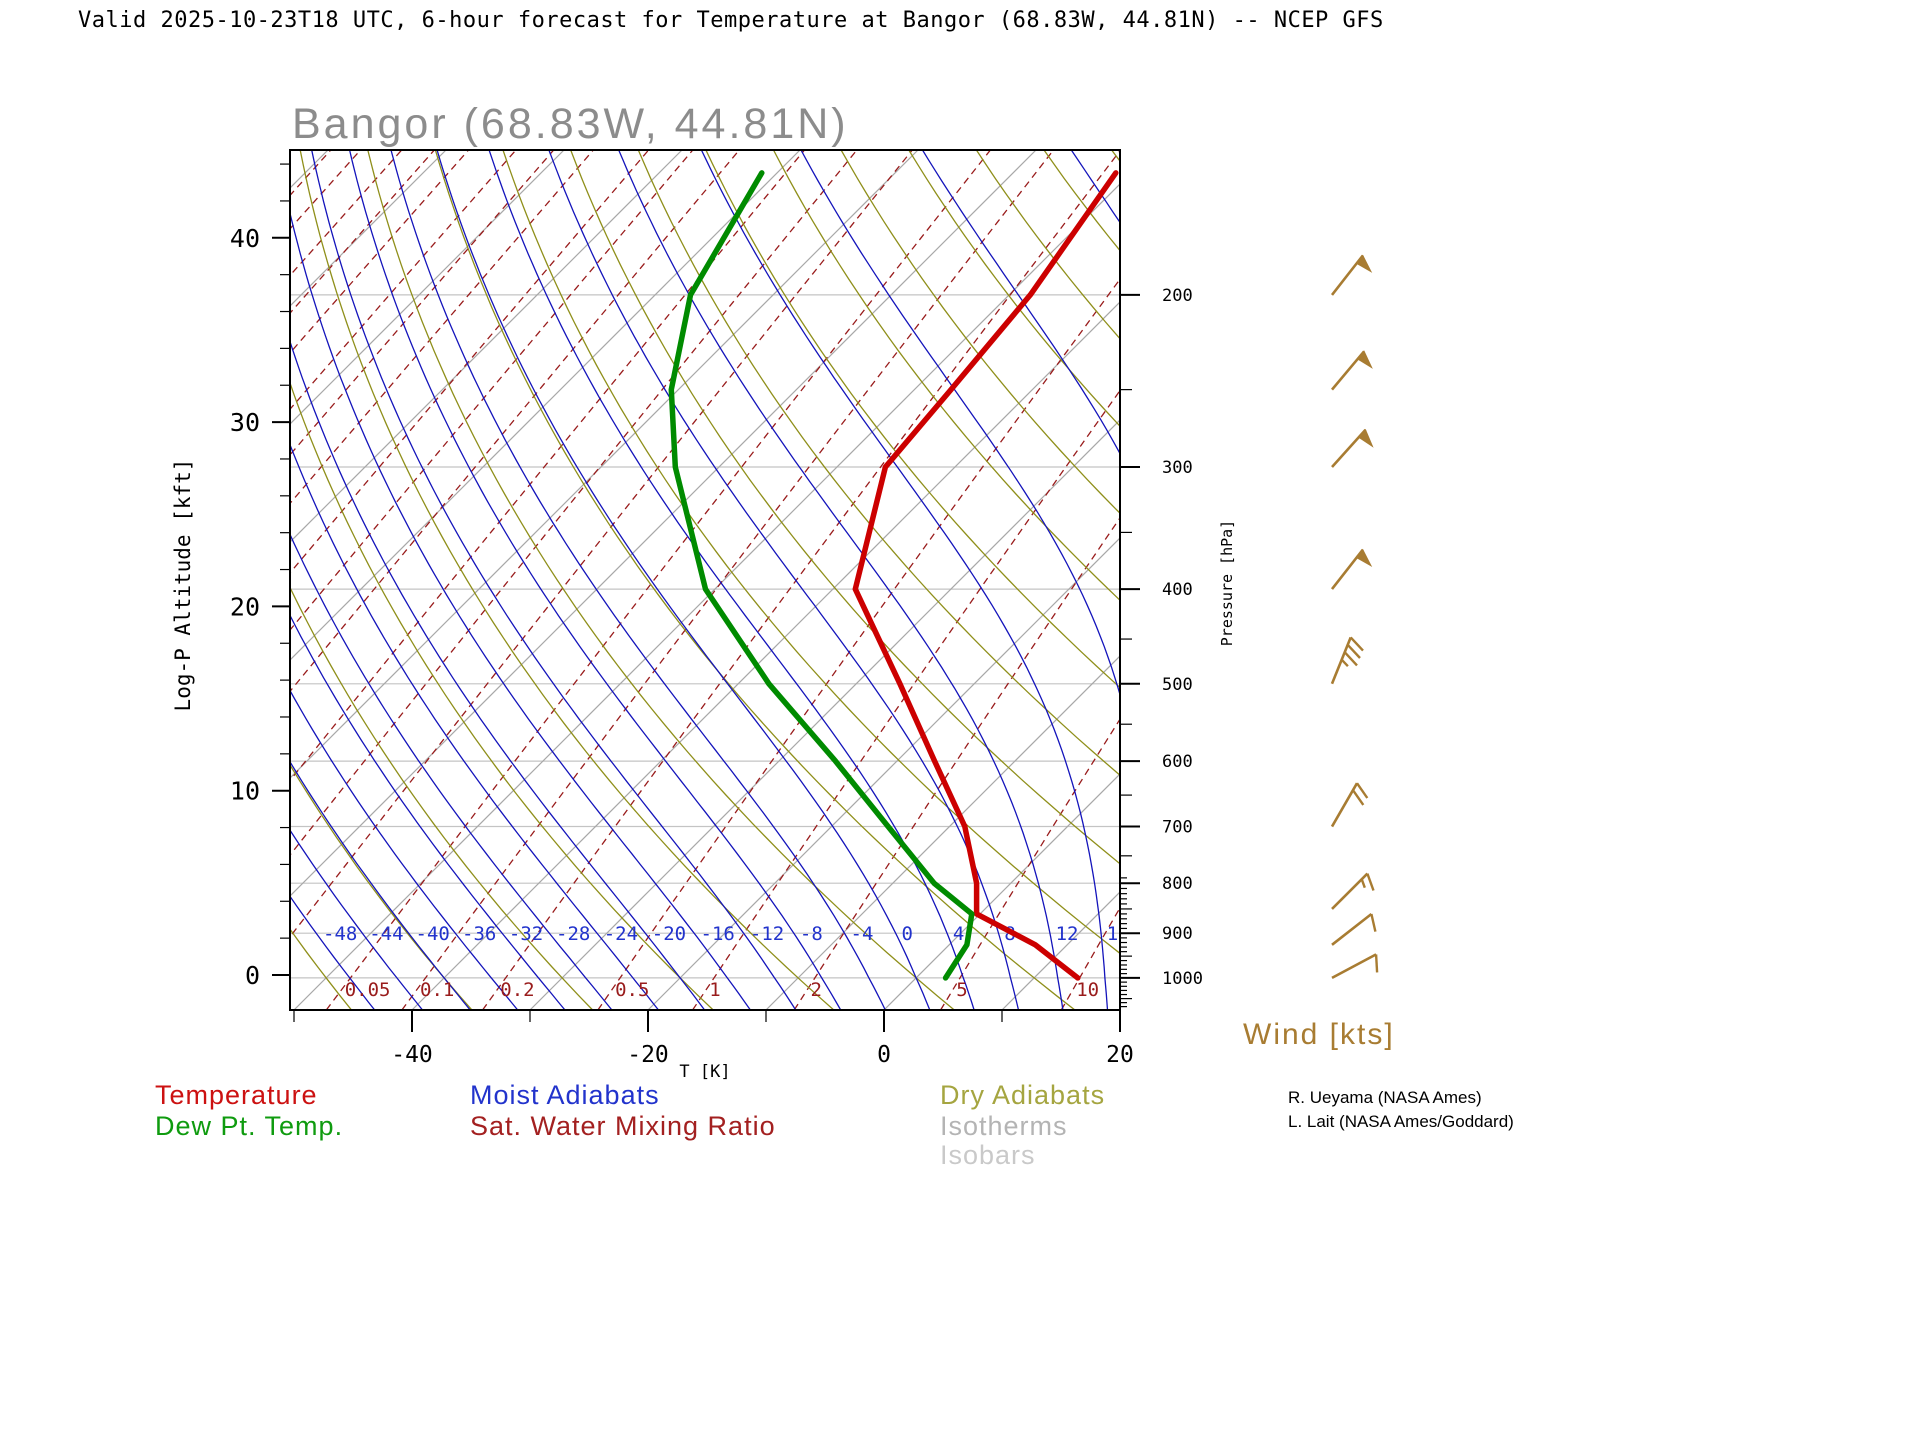 This screenshot has height=1440, width=1920. What do you see at coordinates (245, 606) in the screenshot?
I see `kft-tick-label: 20` at bounding box center [245, 606].